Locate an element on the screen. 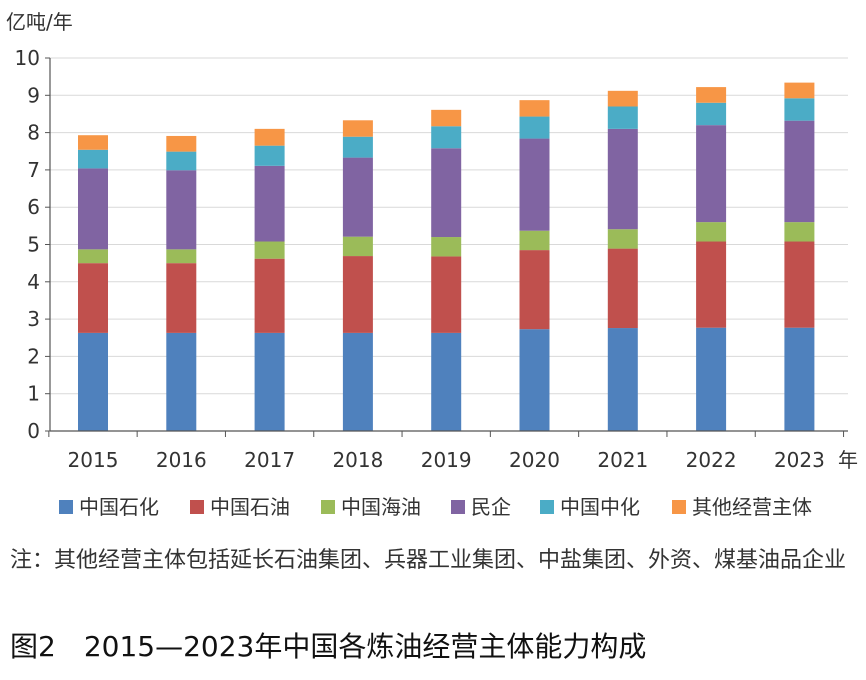 The image size is (866, 680). y-tick-label: 7 is located at coordinates (33, 170).